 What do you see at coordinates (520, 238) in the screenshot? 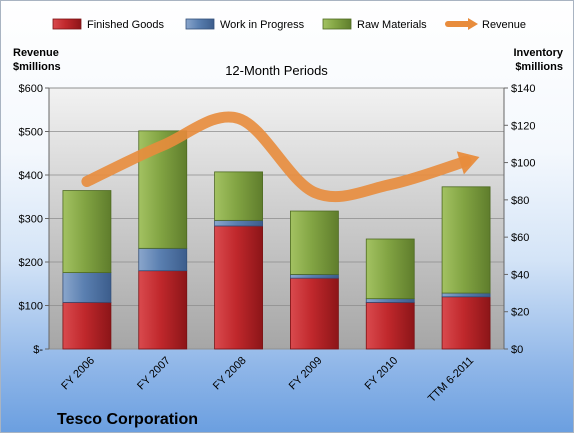
I see `right-tick-label: $60` at bounding box center [520, 238].